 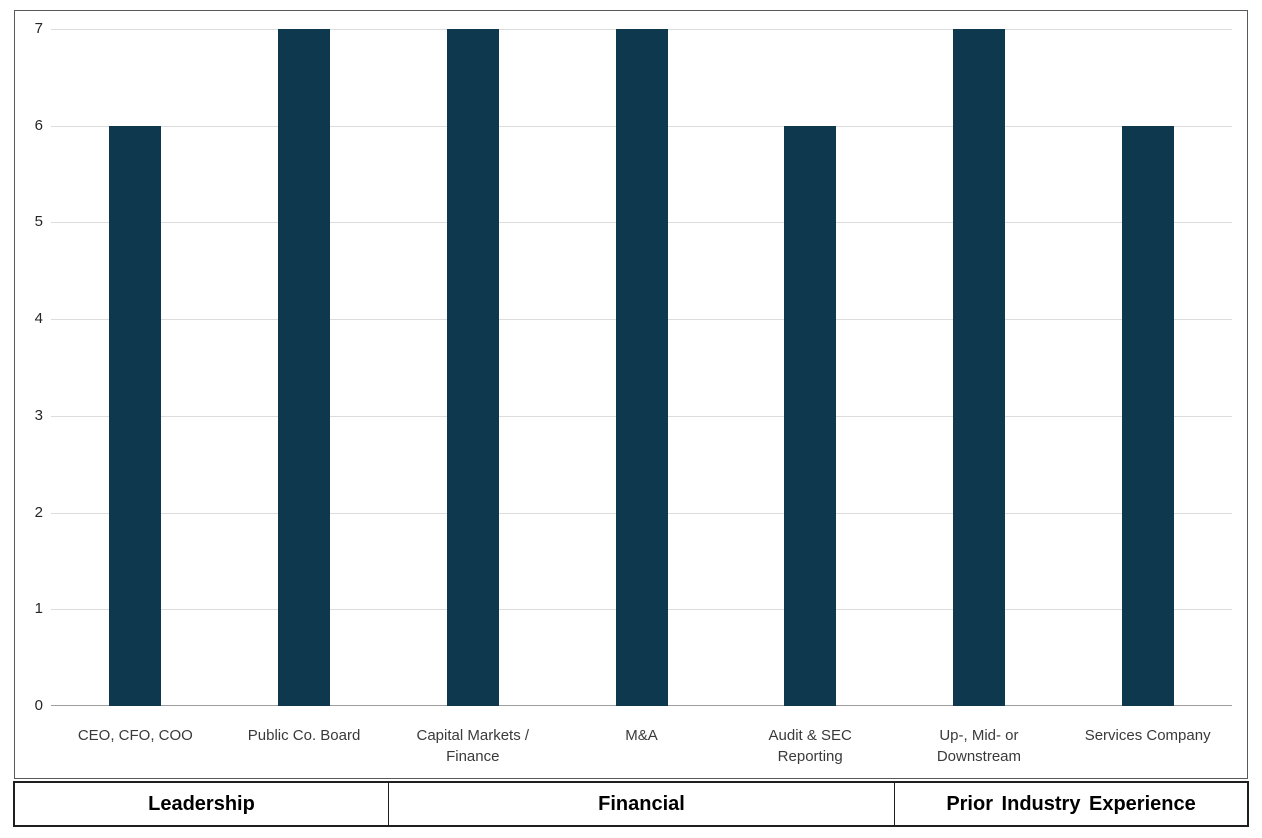 I want to click on y-tick-label: 5, so click(x=38, y=222).